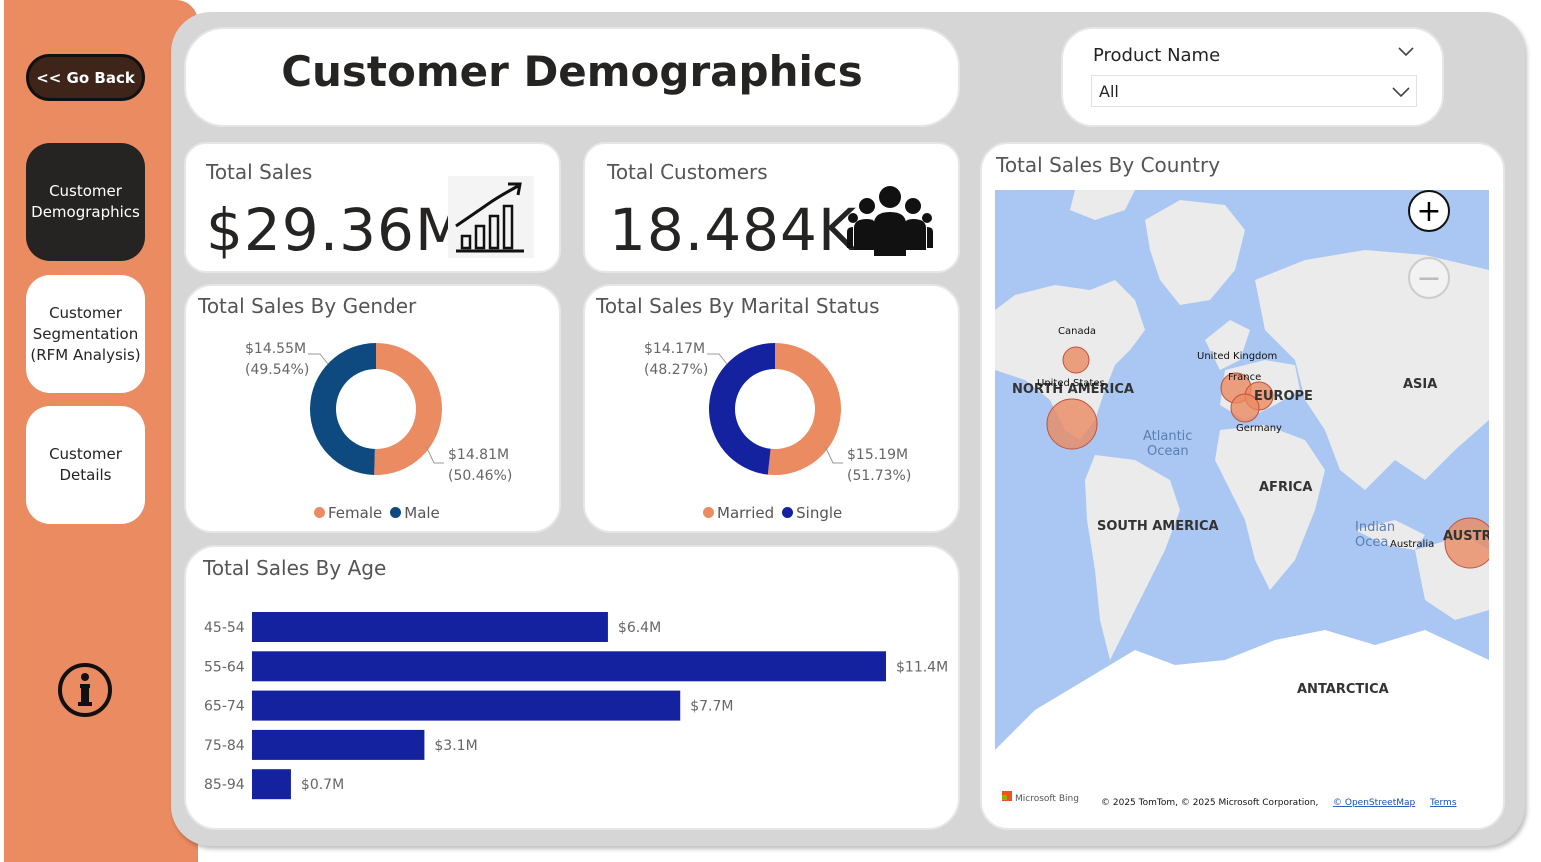 The height and width of the screenshot is (862, 1541). What do you see at coordinates (224, 707) in the screenshot?
I see `category-label: 65-74` at bounding box center [224, 707].